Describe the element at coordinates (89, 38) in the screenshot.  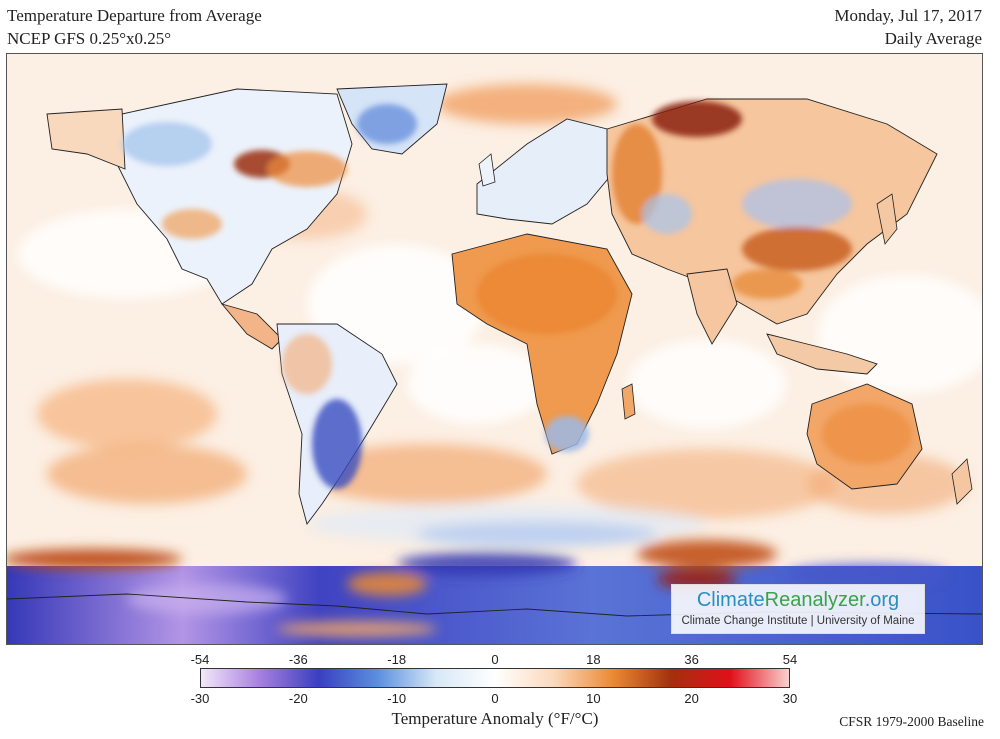
I see `model-label: NCEP GFS 0.25°x0.25°` at that location.